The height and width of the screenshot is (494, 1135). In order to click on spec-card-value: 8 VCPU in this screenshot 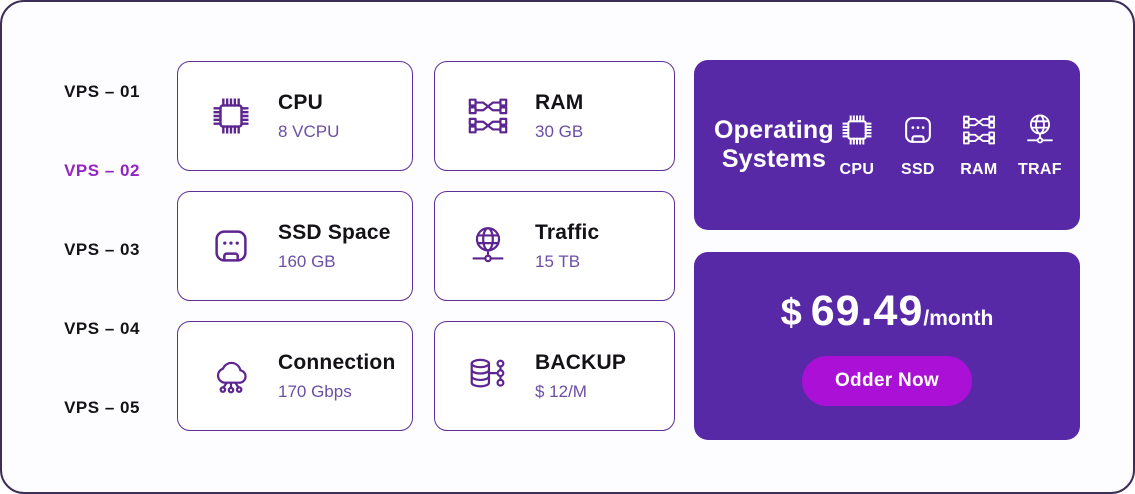, I will do `click(309, 131)`.